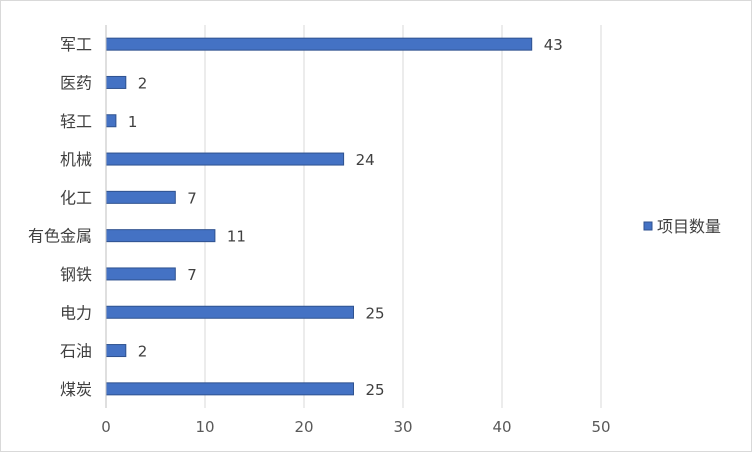 Image resolution: width=752 pixels, height=453 pixels. What do you see at coordinates (76, 274) in the screenshot?
I see `category-label: 钢铁` at bounding box center [76, 274].